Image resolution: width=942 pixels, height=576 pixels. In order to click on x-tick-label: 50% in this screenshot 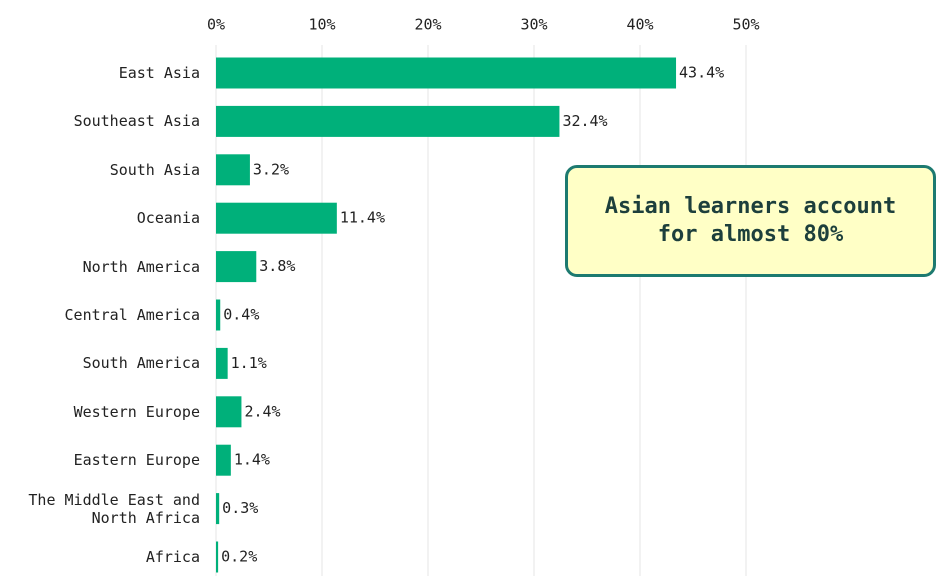, I will do `click(745, 25)`.